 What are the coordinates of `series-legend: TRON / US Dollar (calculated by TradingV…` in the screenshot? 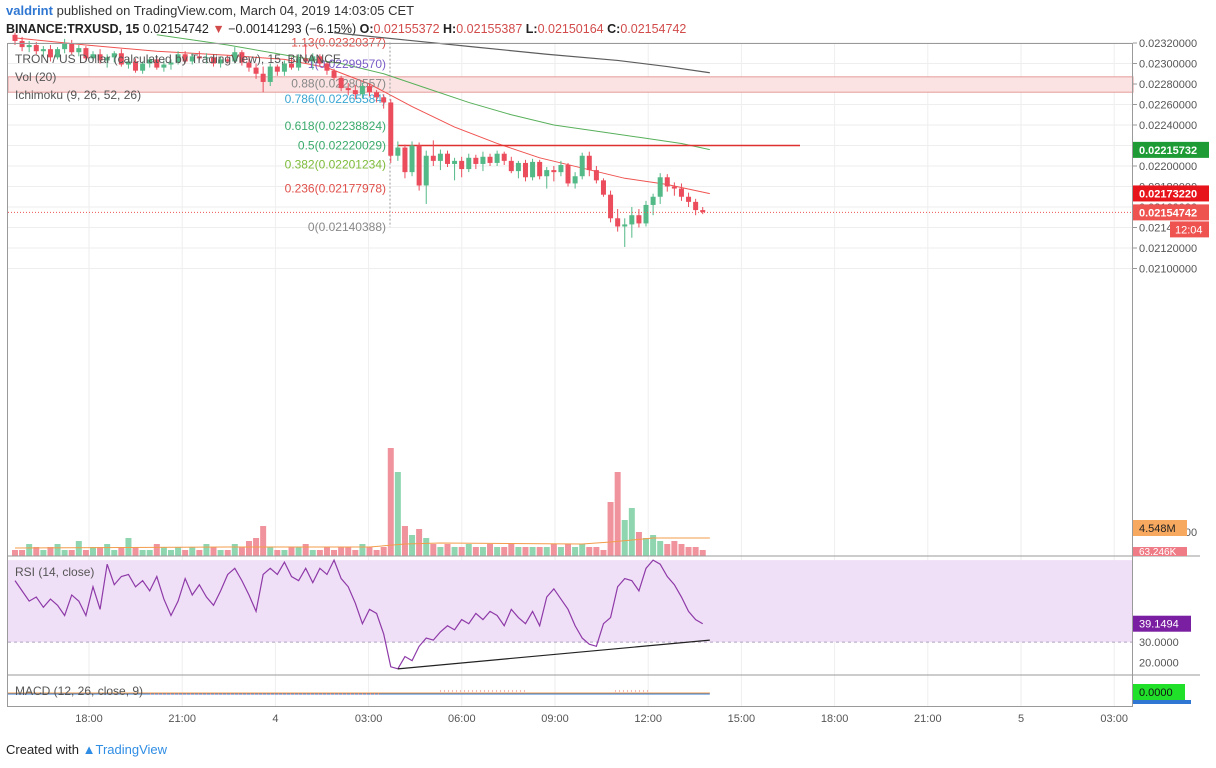 It's located at (178, 59).